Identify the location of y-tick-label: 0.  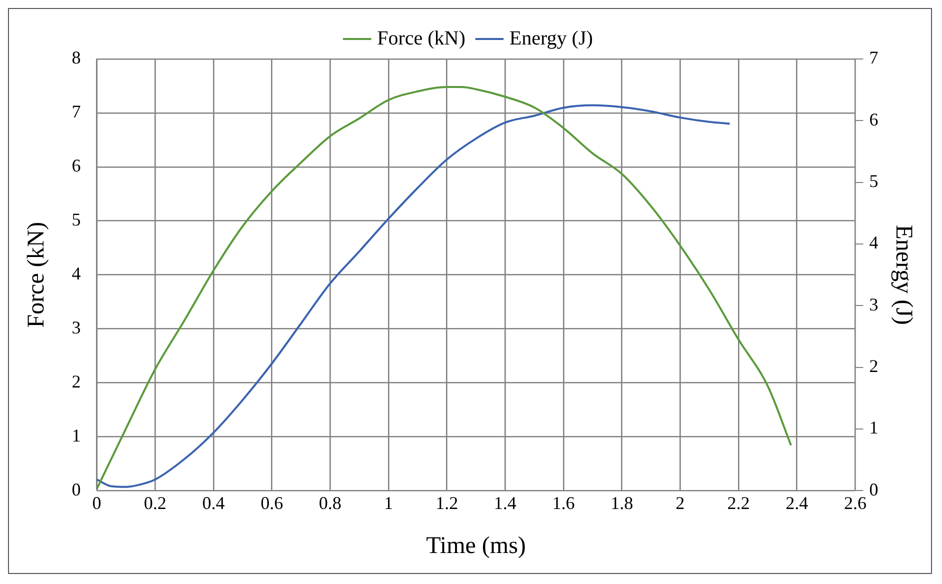
(76, 489).